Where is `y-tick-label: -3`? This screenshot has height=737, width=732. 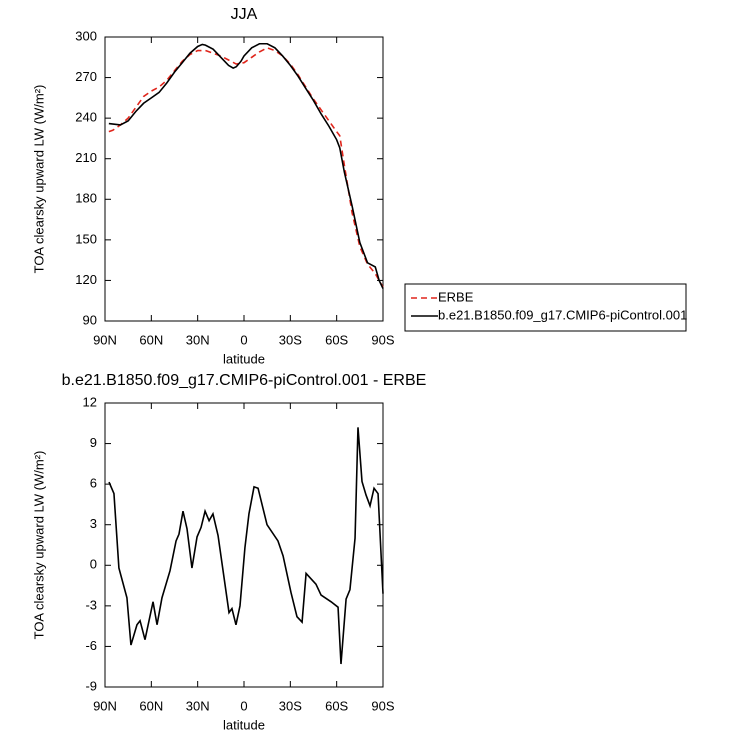
y-tick-label: -3 is located at coordinates (91, 604).